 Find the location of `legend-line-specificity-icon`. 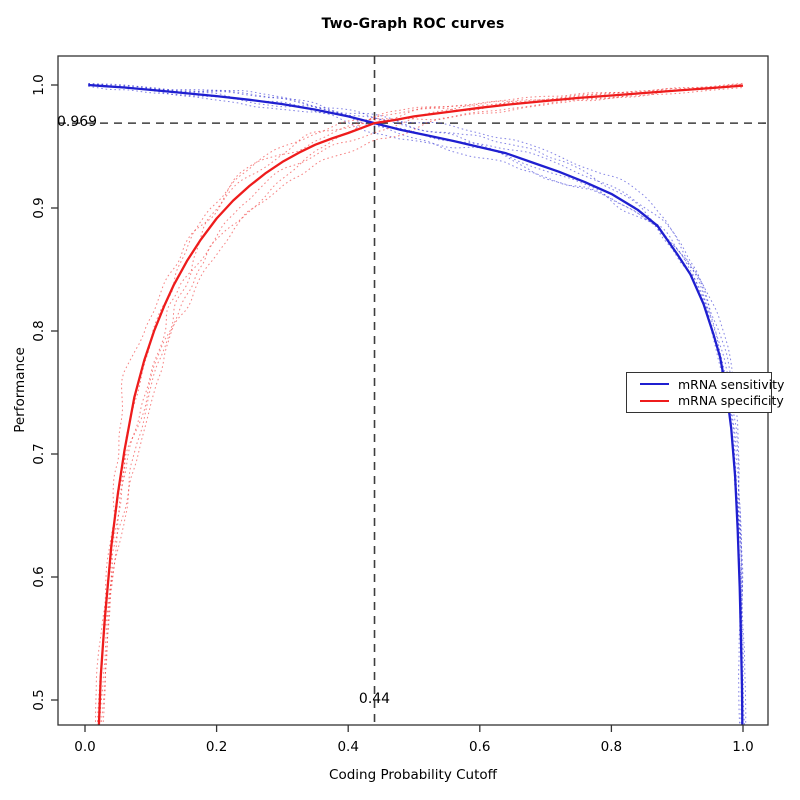

legend-line-specificity-icon is located at coordinates (654, 400).